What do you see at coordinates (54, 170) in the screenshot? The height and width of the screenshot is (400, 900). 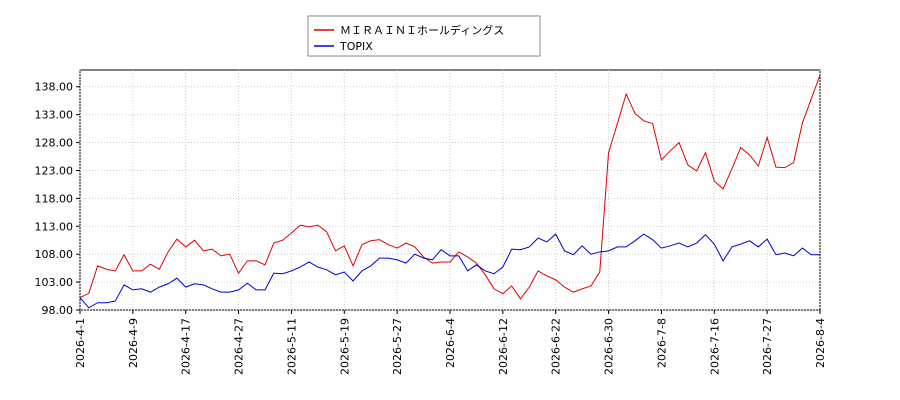 I see `y-tick-label: 123.00` at bounding box center [54, 170].